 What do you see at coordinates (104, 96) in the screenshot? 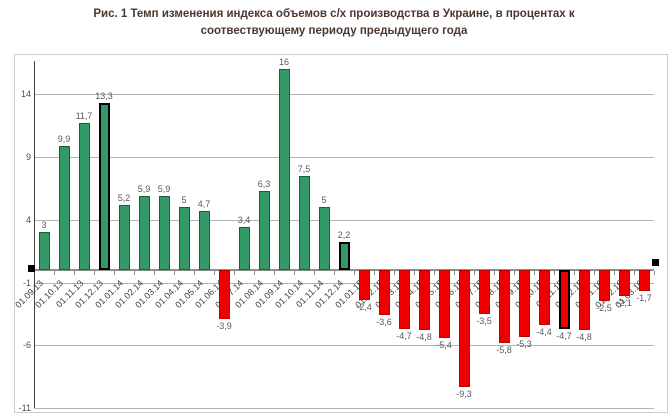
I see `bar-value-label: 13,3` at bounding box center [104, 96].